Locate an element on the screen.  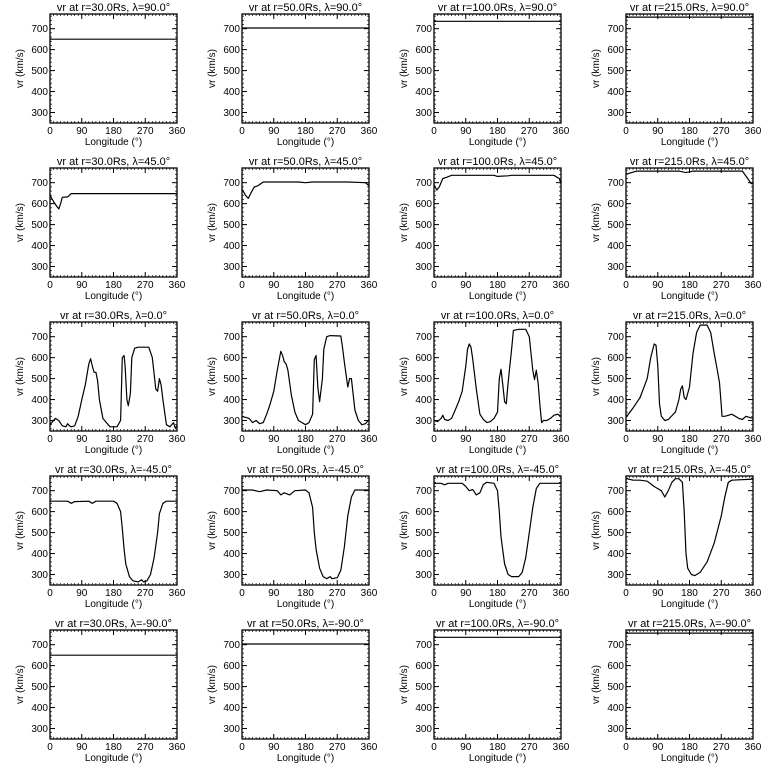
panel-title: vr at r=215.0Rs, λ=0.0° is located at coordinates (689, 316).